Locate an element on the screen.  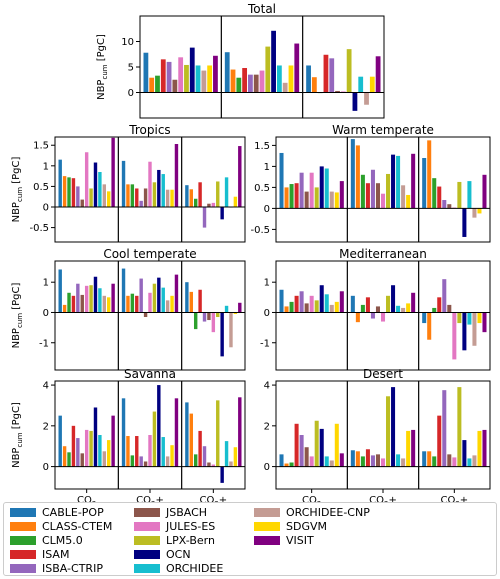
panel-mediterranean: Mediterranean -1 0 1 is located at coordinates (375, 309).